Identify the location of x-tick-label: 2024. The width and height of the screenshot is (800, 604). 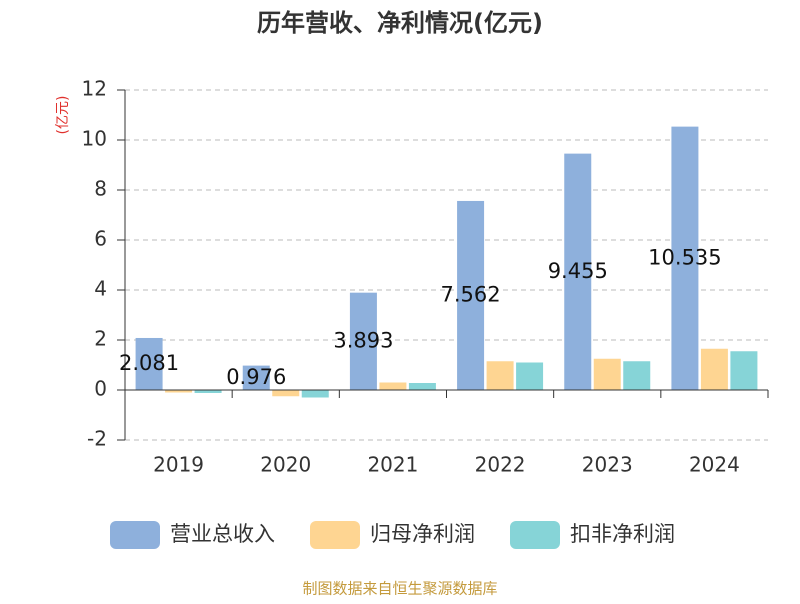
(714, 465).